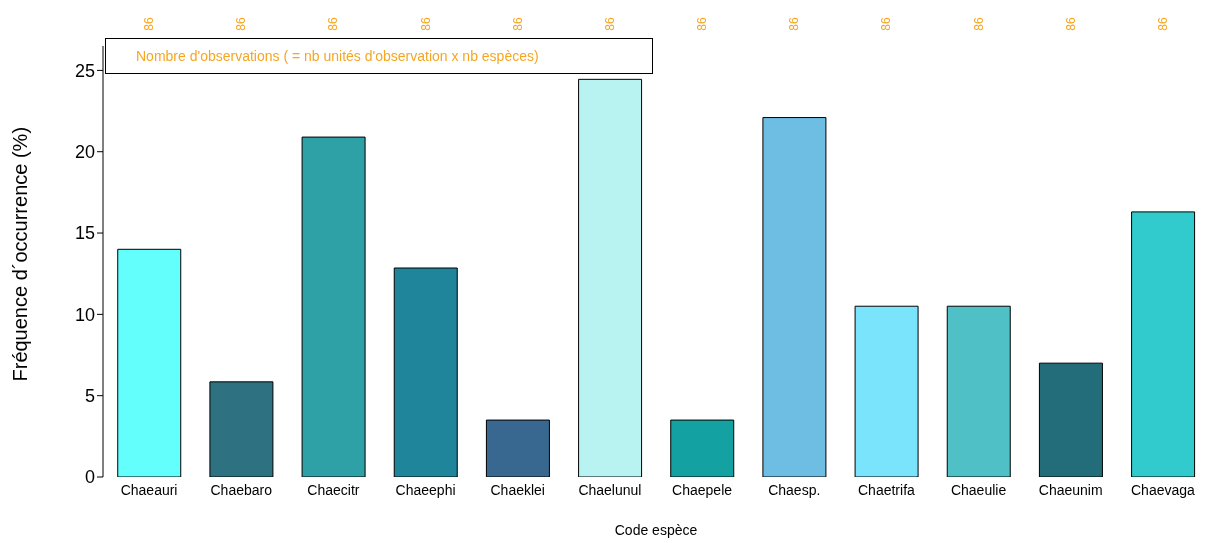 The image size is (1213, 543). Describe the element at coordinates (84, 314) in the screenshot. I see `y-tick-label: 10` at that location.